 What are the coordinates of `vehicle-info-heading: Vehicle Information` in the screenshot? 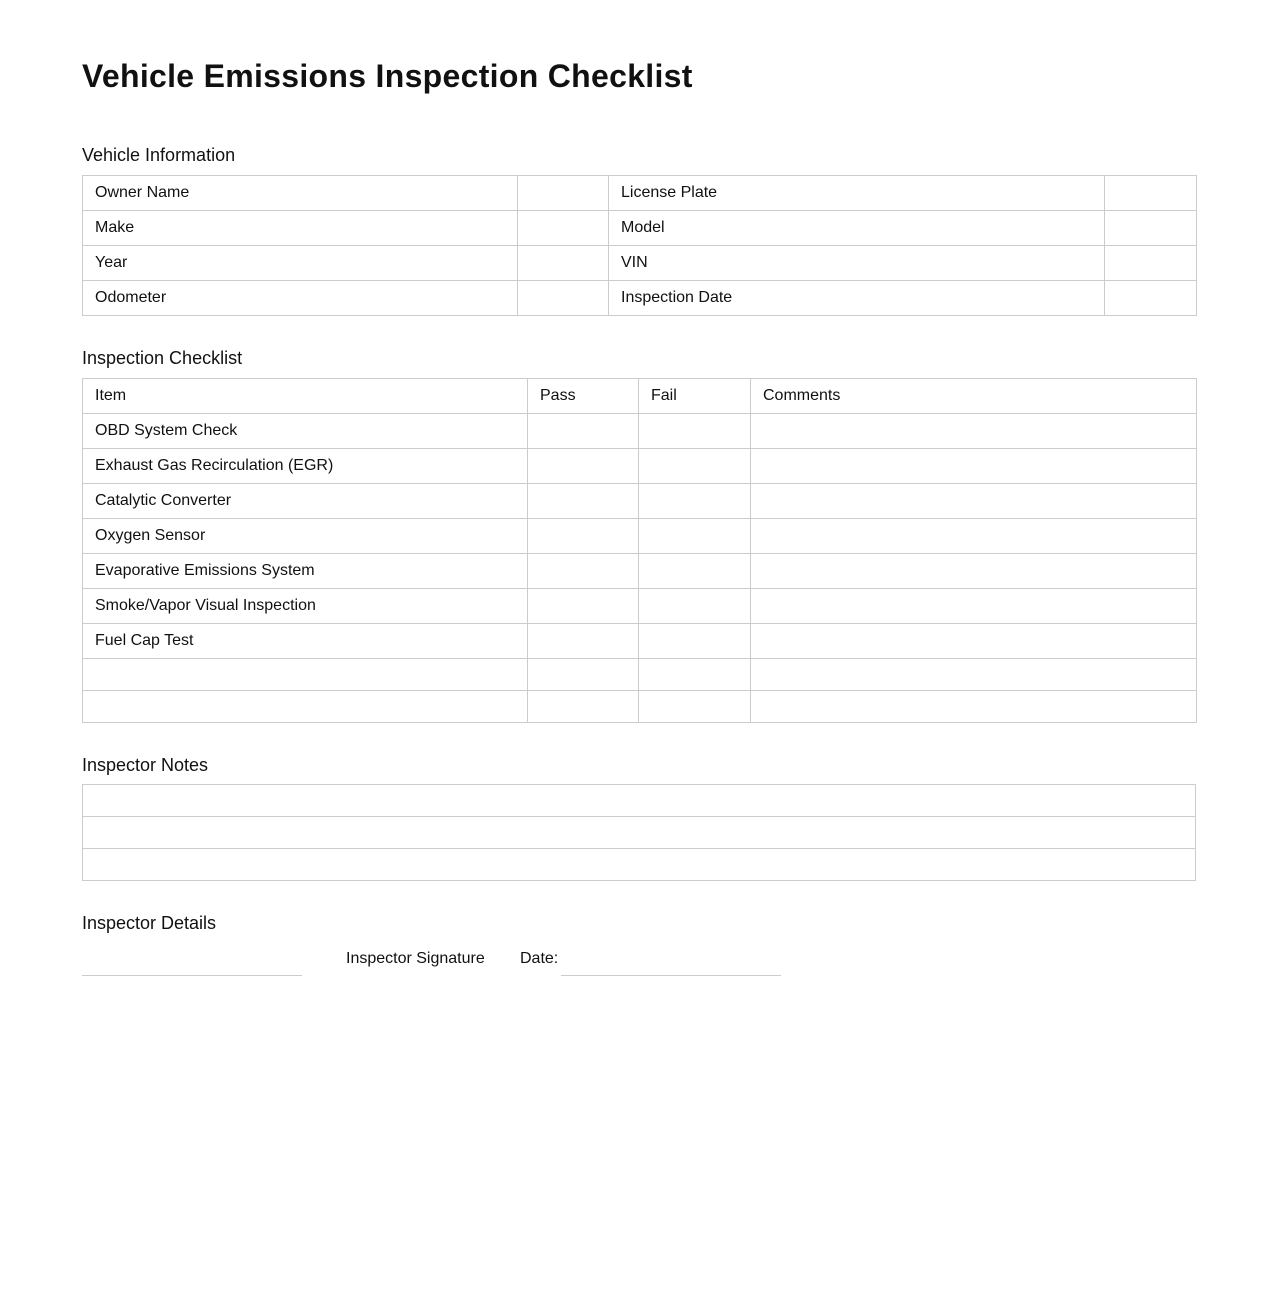 It's located at (159, 155).